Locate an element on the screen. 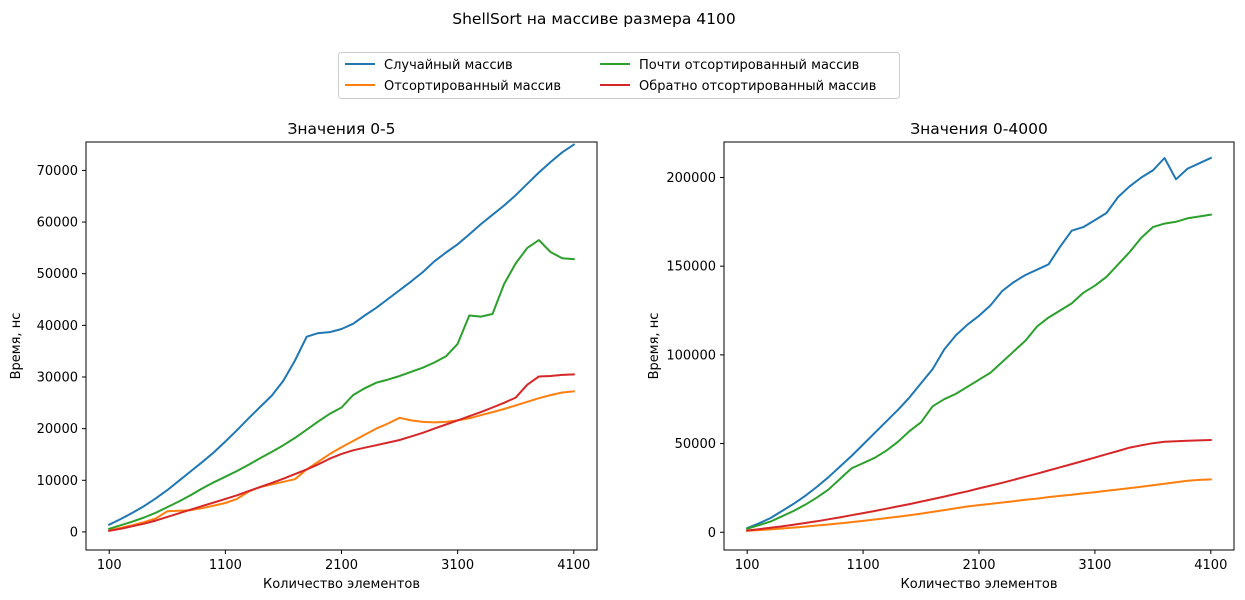 The width and height of the screenshot is (1245, 600). legend-item-random: Случайный массив is located at coordinates (429, 65).